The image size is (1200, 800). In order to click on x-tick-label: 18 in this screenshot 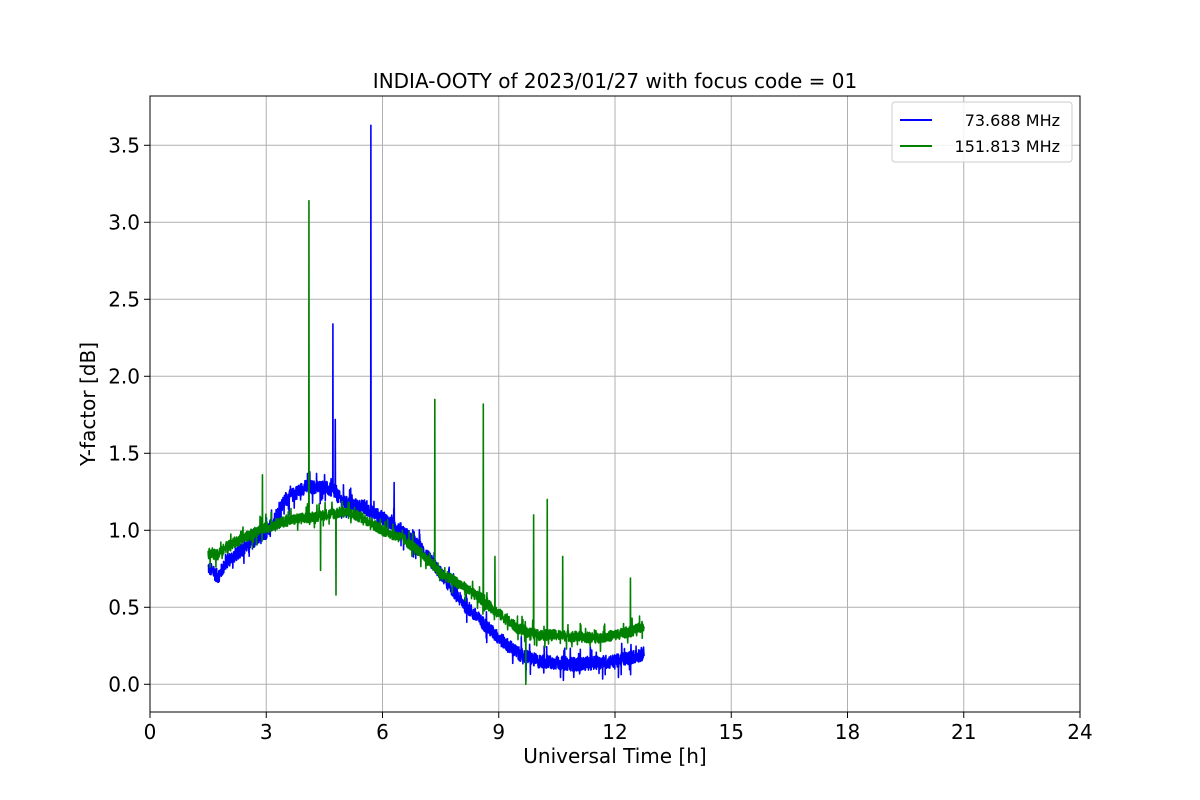, I will do `click(847, 732)`.